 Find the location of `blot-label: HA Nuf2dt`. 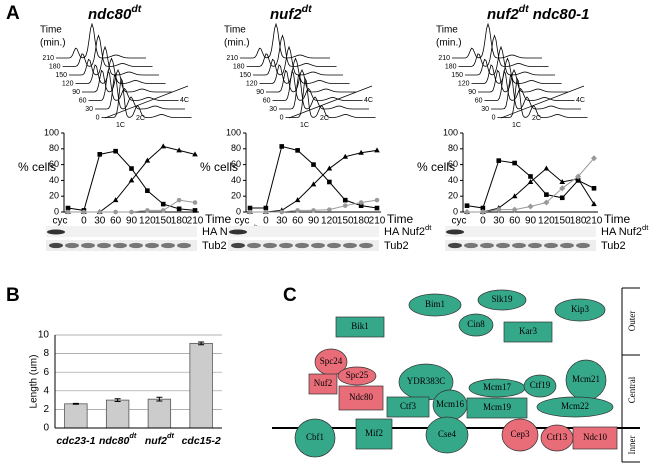

blot-label: HA Nuf2dt is located at coordinates (625, 230).